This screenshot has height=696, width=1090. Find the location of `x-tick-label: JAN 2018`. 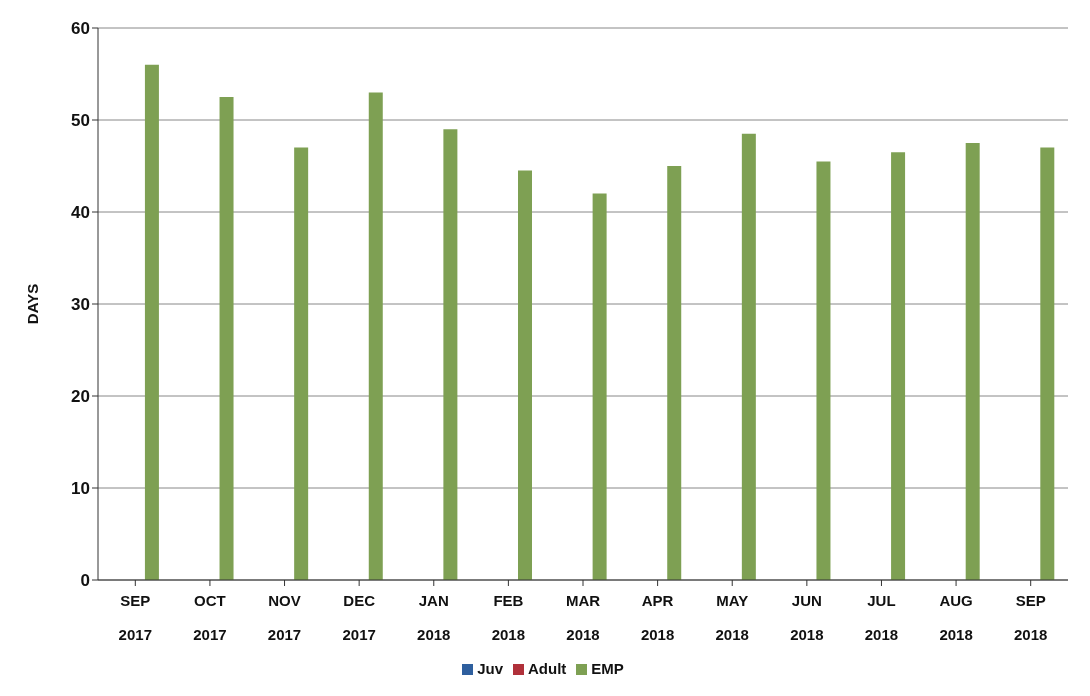

x-tick-label: JAN 2018 is located at coordinates (434, 617).